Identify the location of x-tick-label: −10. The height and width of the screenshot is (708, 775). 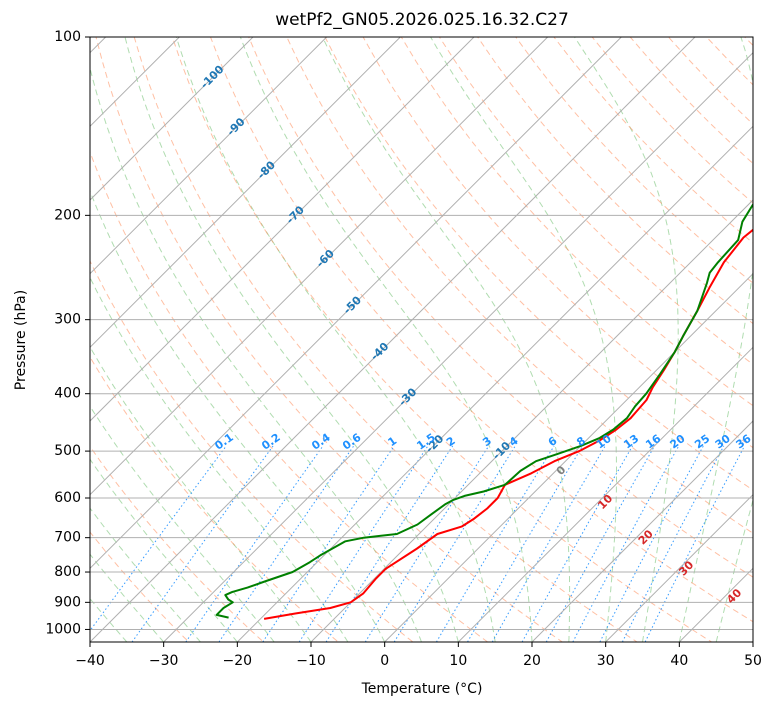
(311, 661).